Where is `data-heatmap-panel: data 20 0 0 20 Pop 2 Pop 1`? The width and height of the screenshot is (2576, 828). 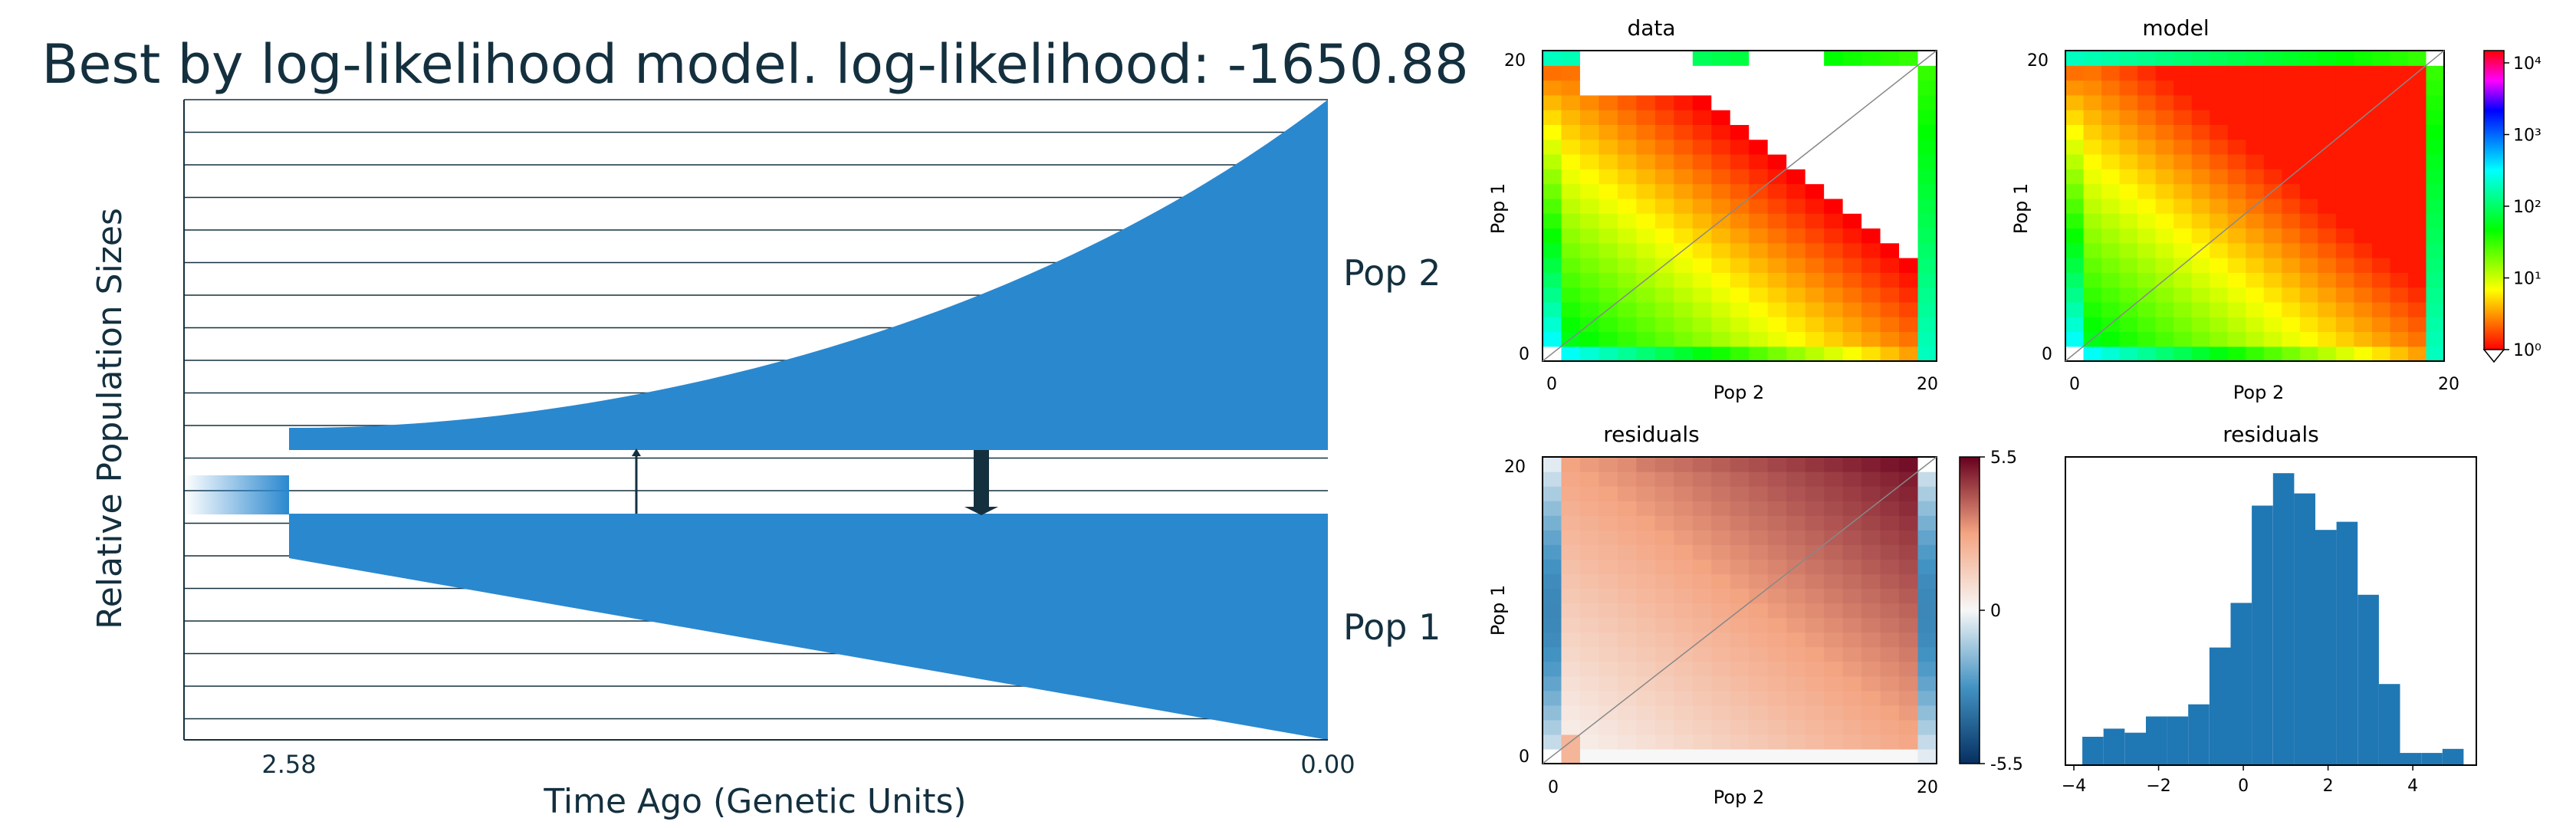
data-heatmap-panel: data 20 0 0 20 Pop 2 Pop 1 is located at coordinates (1712, 209).